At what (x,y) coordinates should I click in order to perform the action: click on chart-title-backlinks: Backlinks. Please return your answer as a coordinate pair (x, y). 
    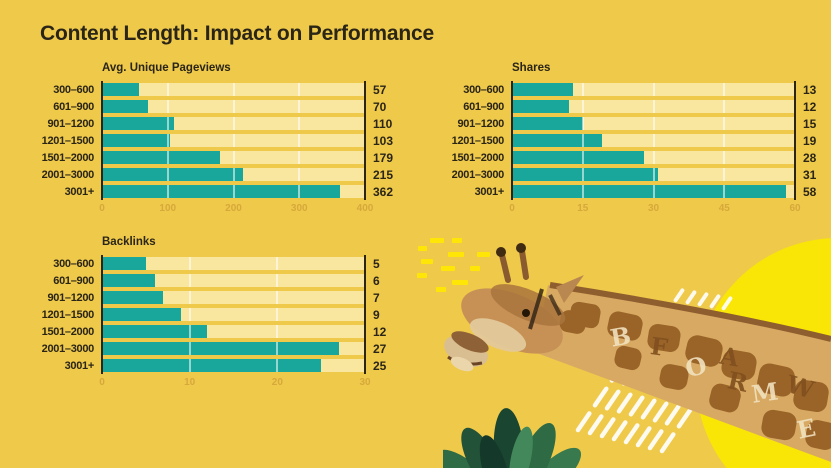
    Looking at the image, I should click on (129, 242).